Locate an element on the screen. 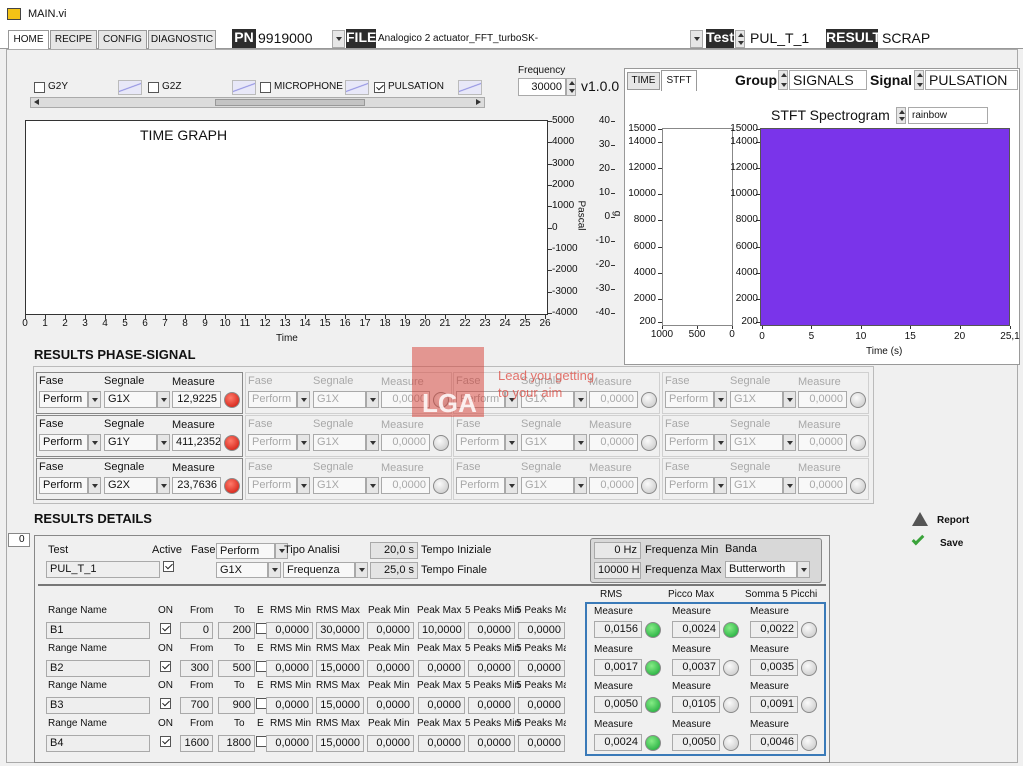 This screenshot has height=766, width=1023. range-limit: 30,0000 is located at coordinates (340, 630).